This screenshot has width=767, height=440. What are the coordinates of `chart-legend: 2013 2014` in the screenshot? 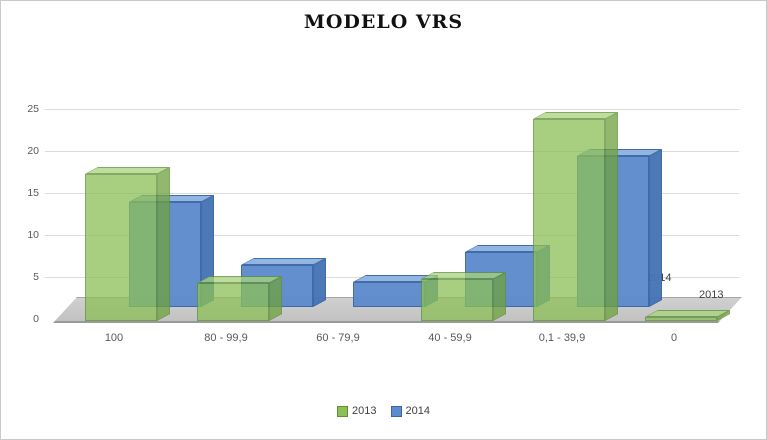 It's located at (383, 411).